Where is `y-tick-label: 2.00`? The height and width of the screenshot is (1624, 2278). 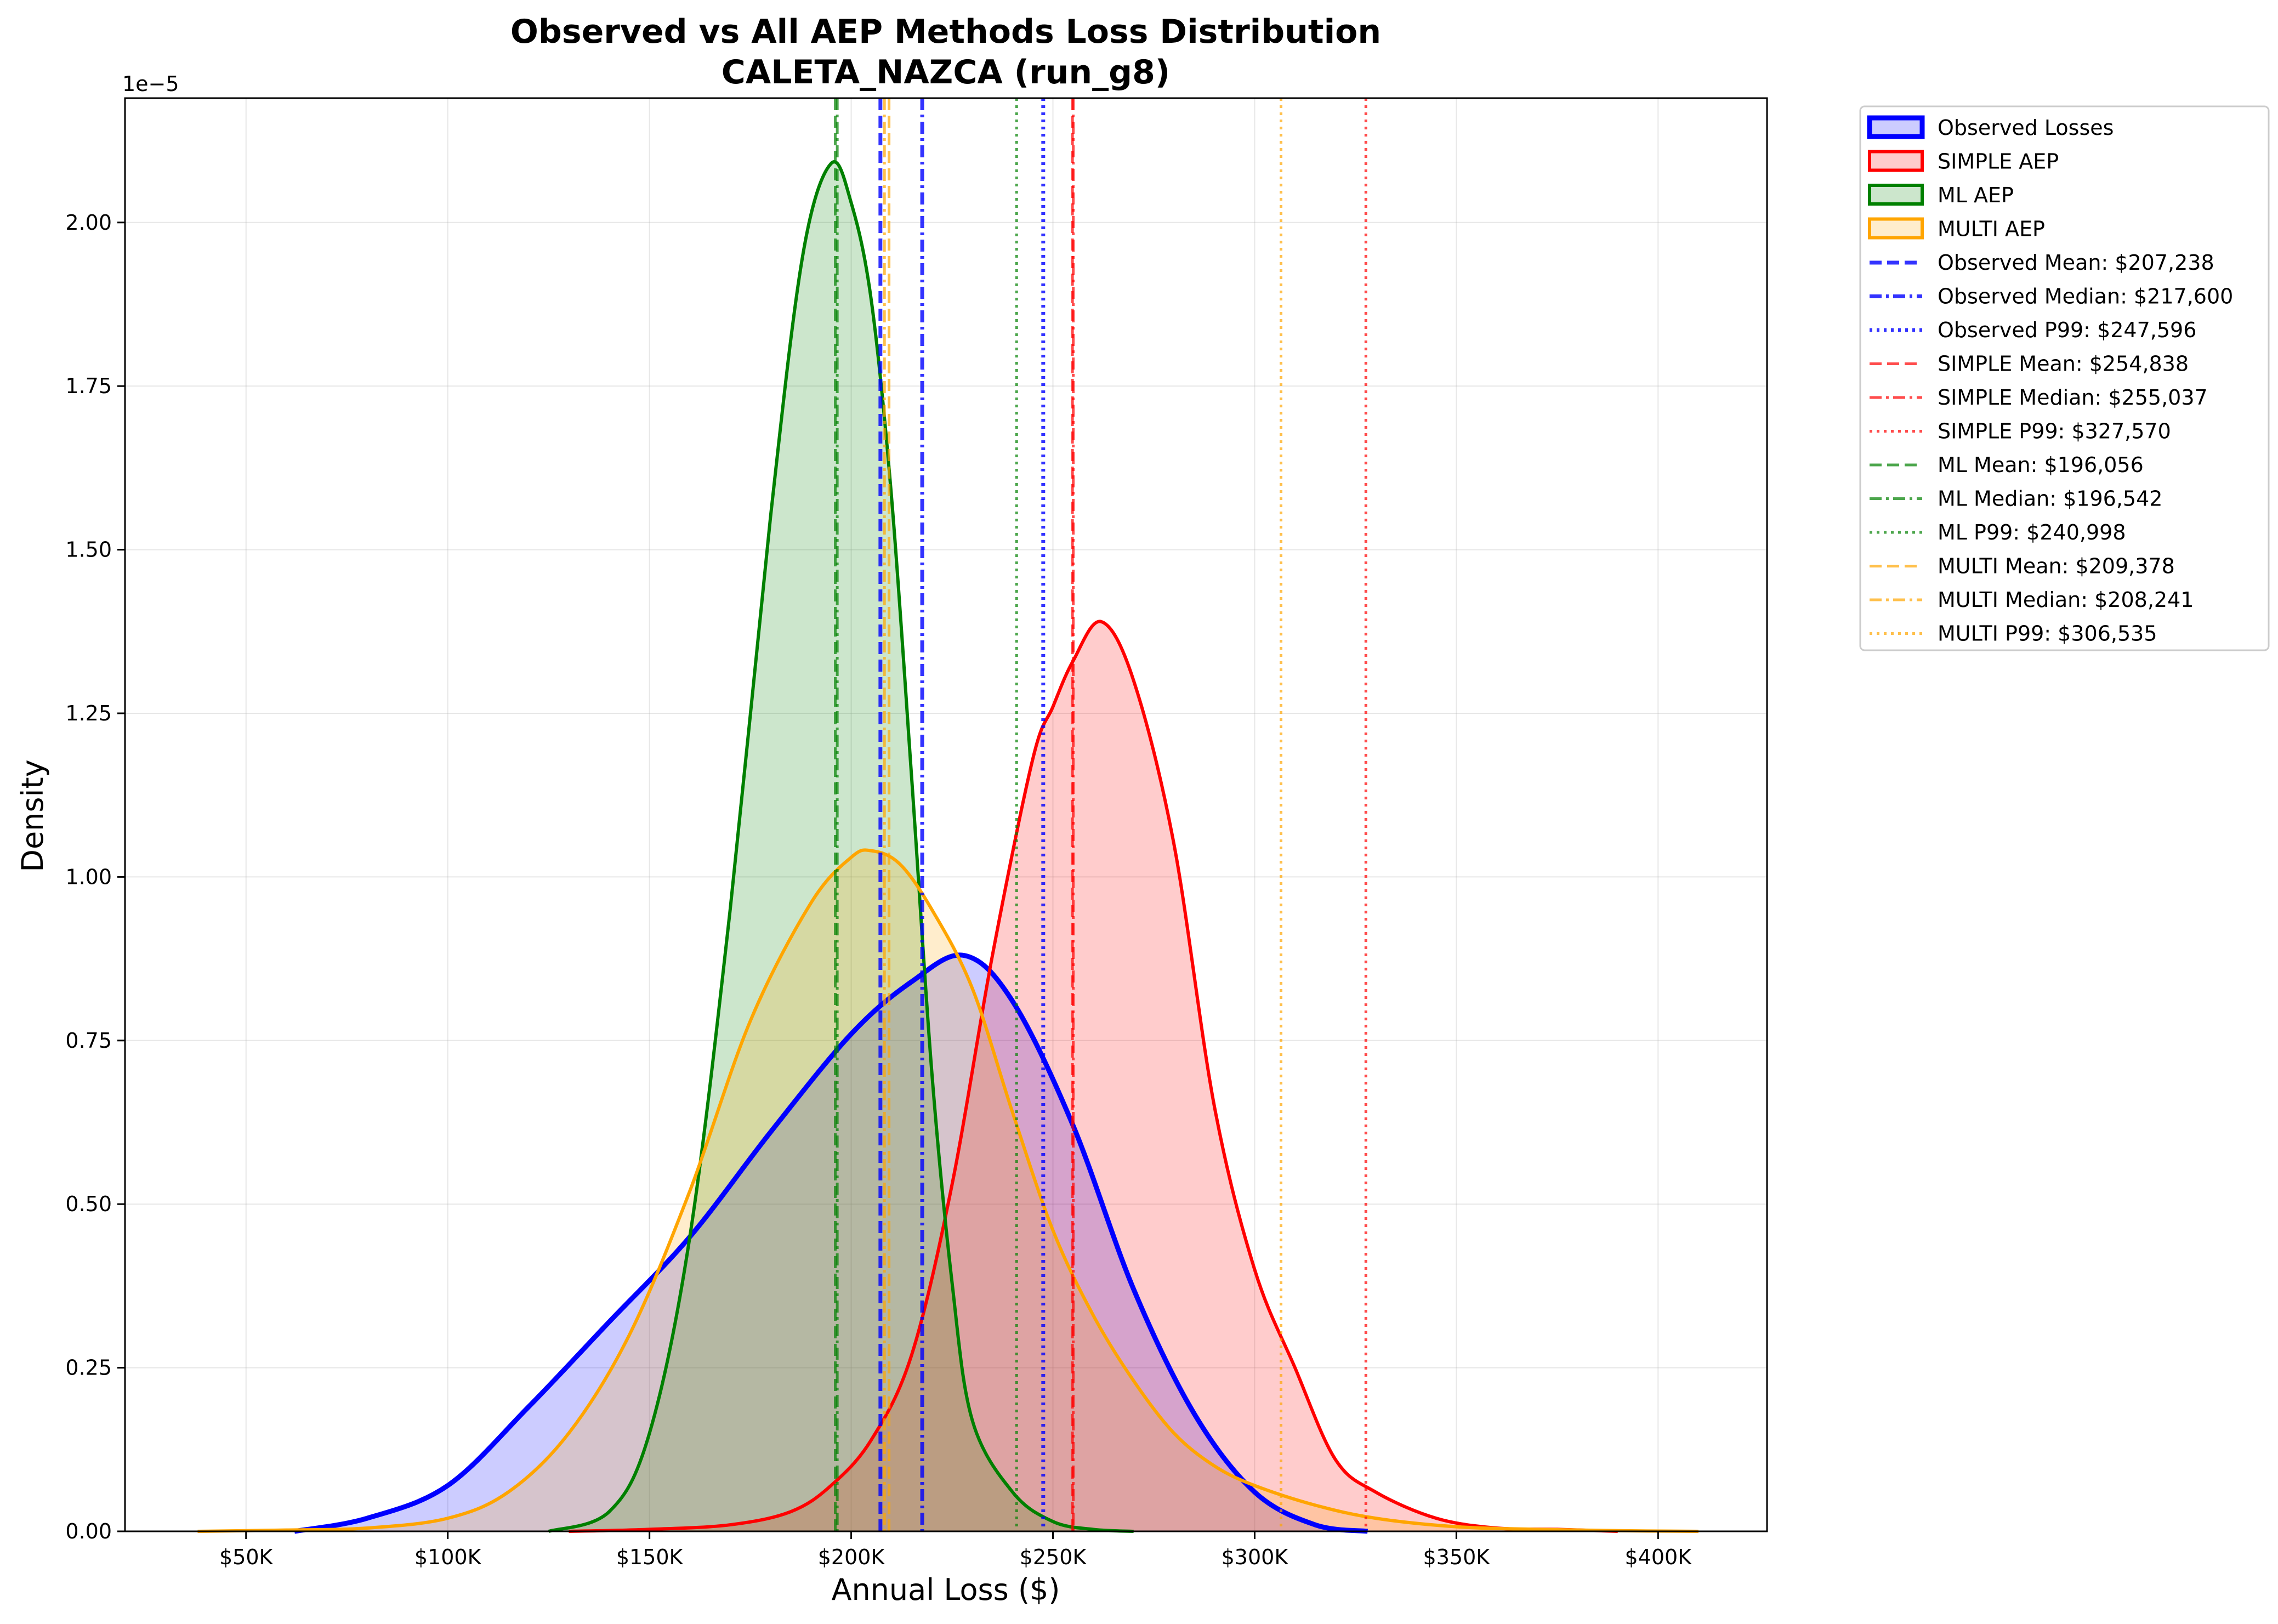 y-tick-label: 2.00 is located at coordinates (88, 223).